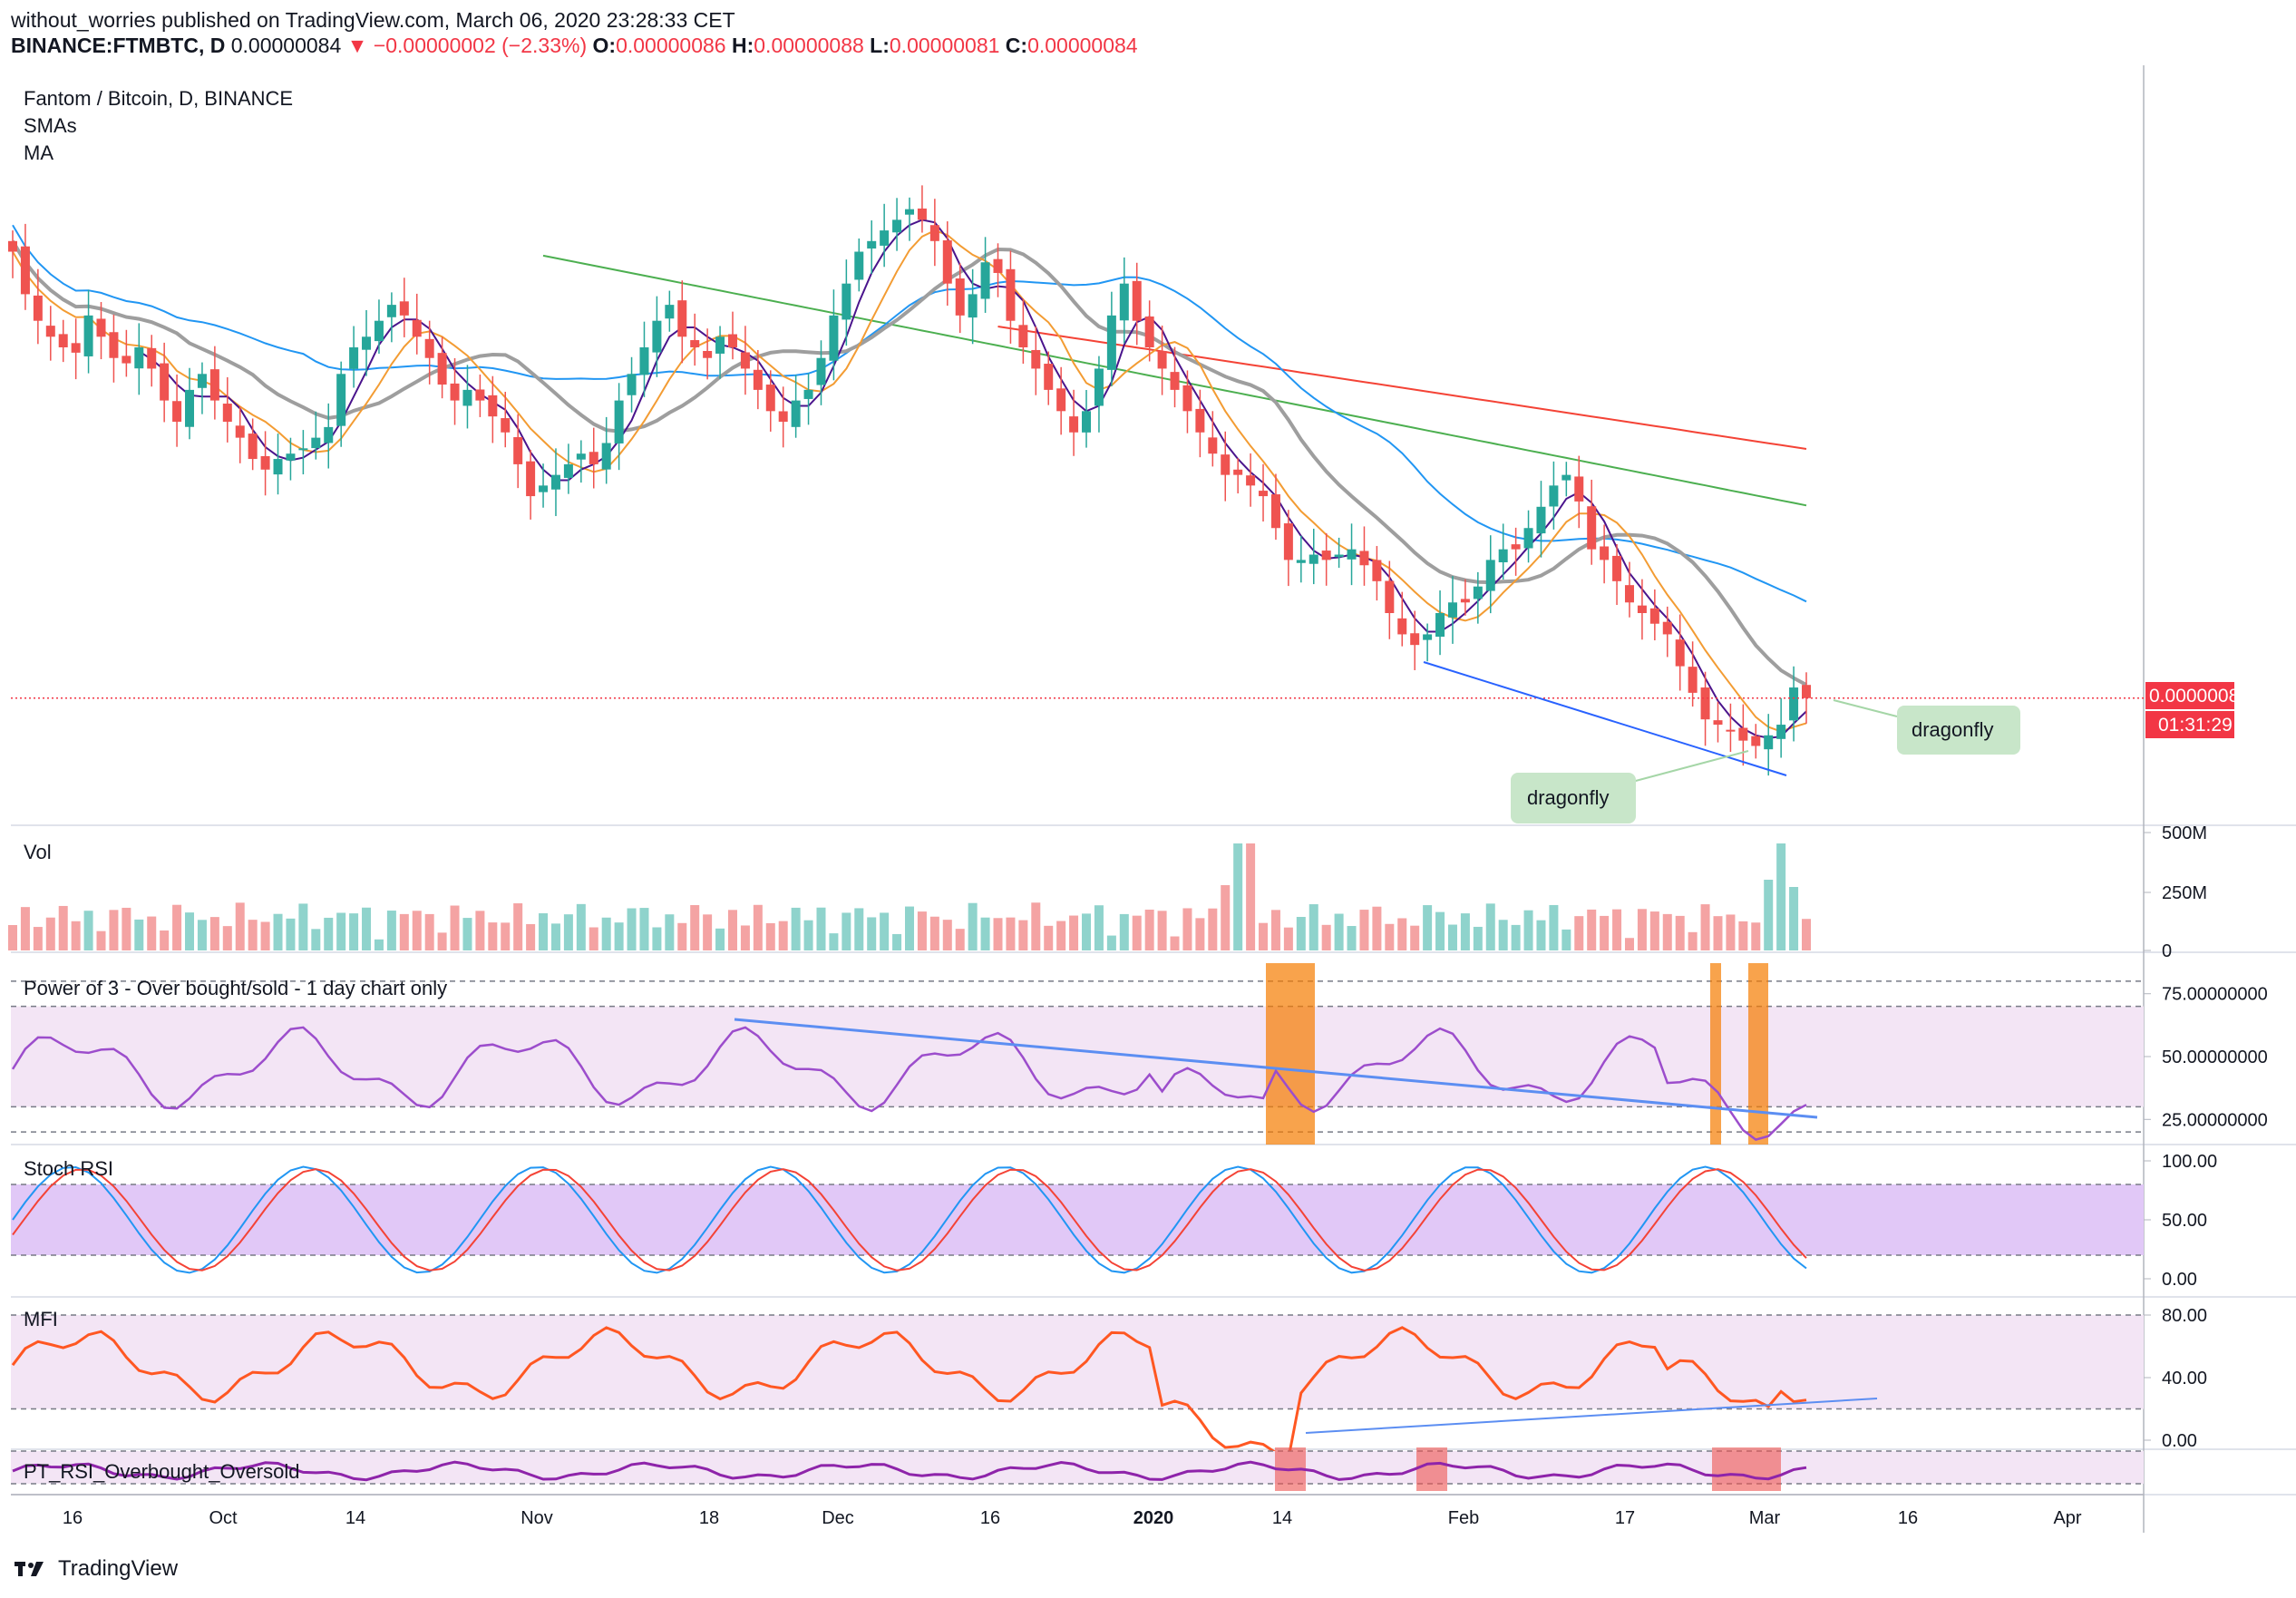  What do you see at coordinates (1077, 1387) in the screenshot?
I see `mfi-plot` at bounding box center [1077, 1387].